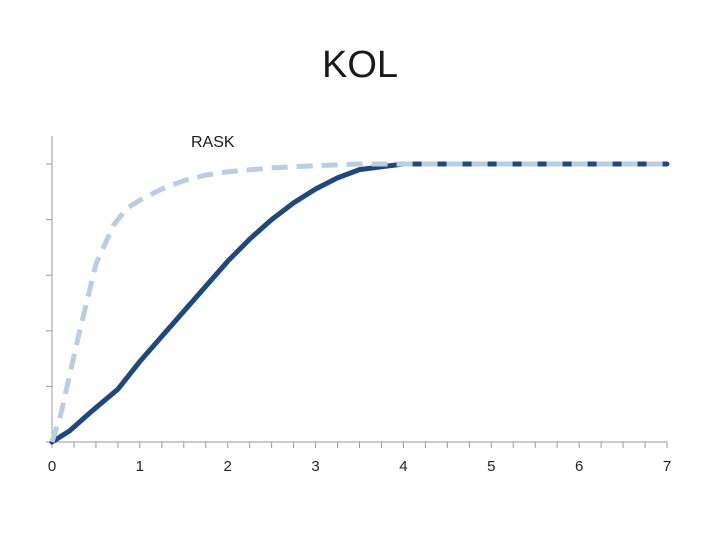 The image size is (720, 540). Describe the element at coordinates (52, 466) in the screenshot. I see `x-tick-label: 0` at that location.